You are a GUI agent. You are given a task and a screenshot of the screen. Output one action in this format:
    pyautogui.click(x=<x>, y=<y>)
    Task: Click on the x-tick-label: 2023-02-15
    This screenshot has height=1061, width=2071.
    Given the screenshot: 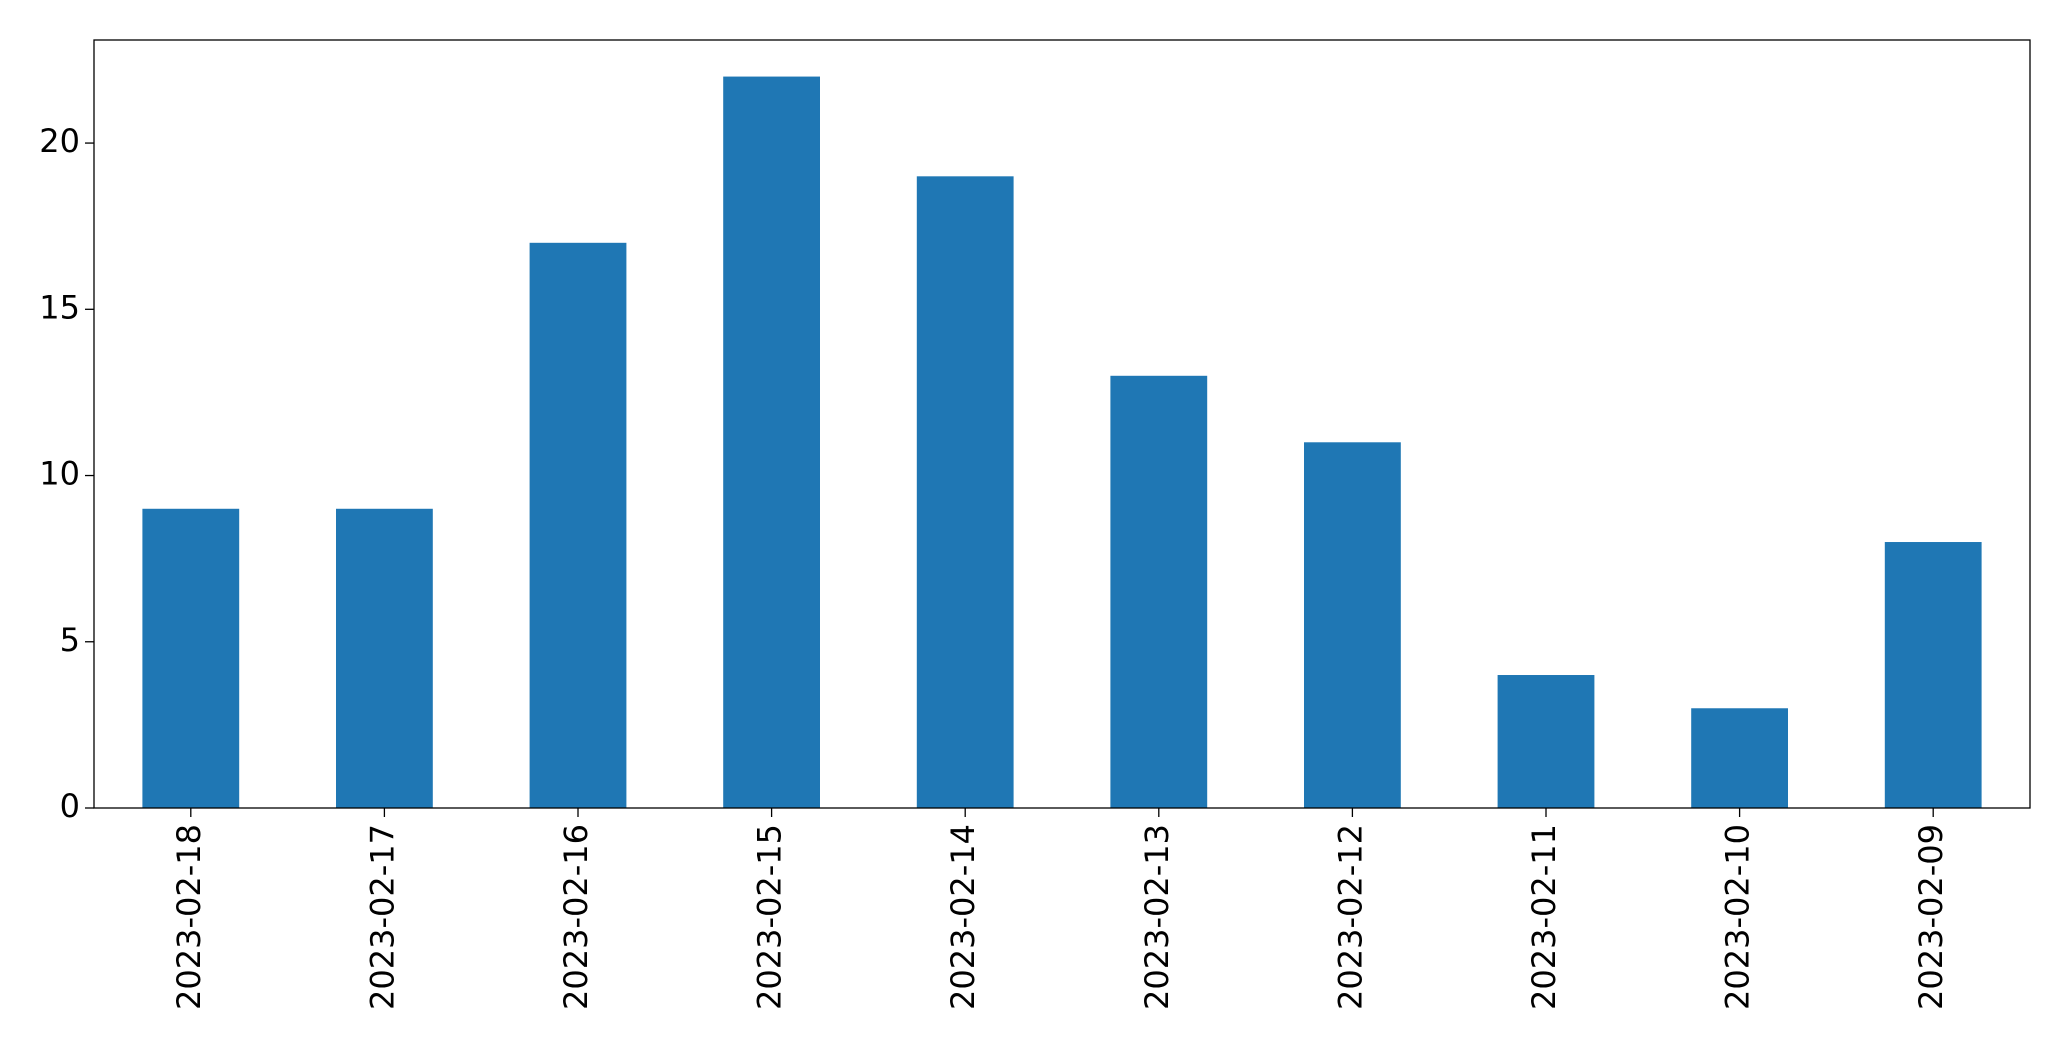 What is the action you would take?
    pyautogui.click(x=770, y=917)
    